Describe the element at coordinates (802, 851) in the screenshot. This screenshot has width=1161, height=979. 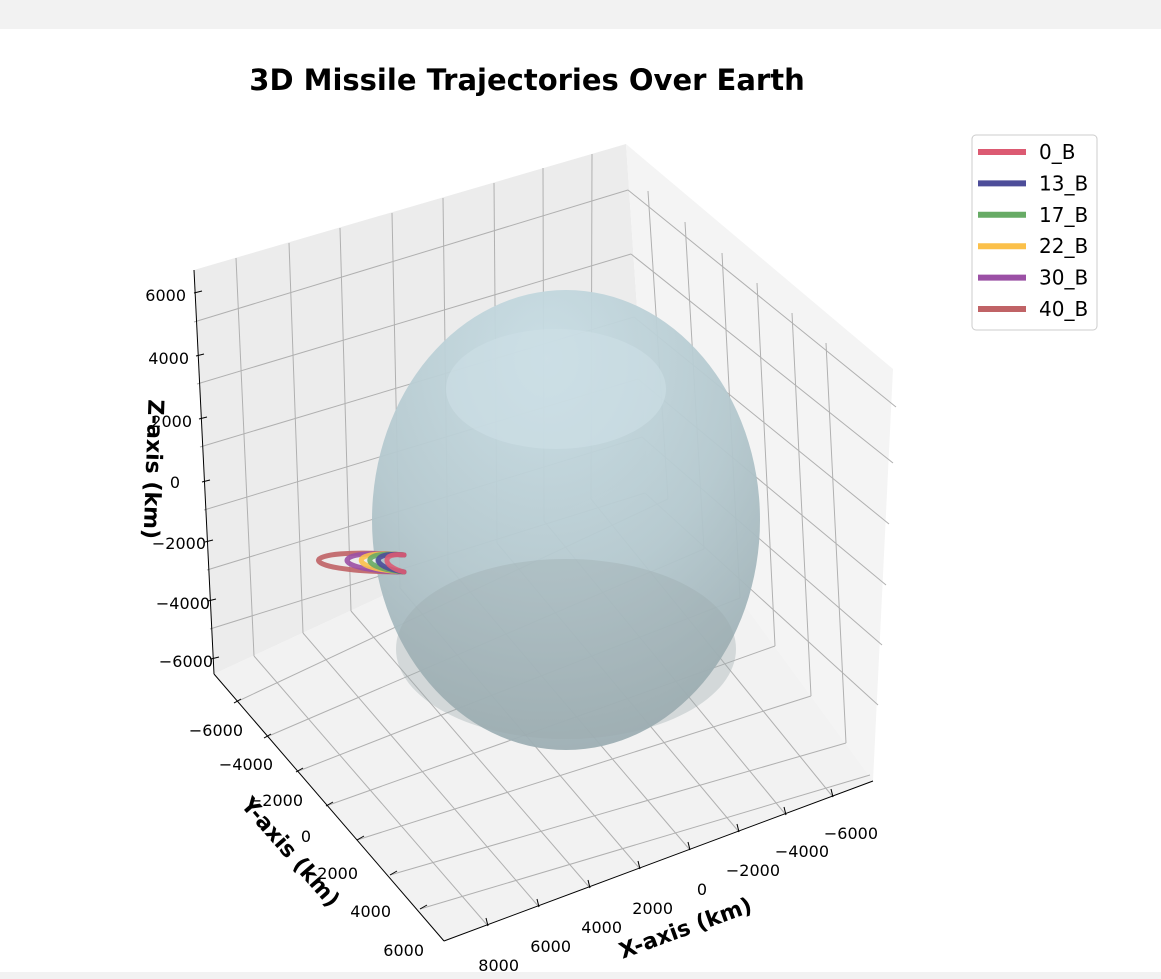
I see `x-tick-label: −4000` at that location.